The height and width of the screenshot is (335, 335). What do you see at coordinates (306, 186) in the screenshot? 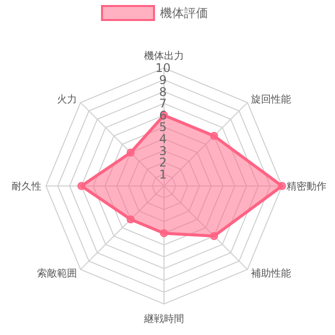
I see `spoke-label: 精密動作` at bounding box center [306, 186].